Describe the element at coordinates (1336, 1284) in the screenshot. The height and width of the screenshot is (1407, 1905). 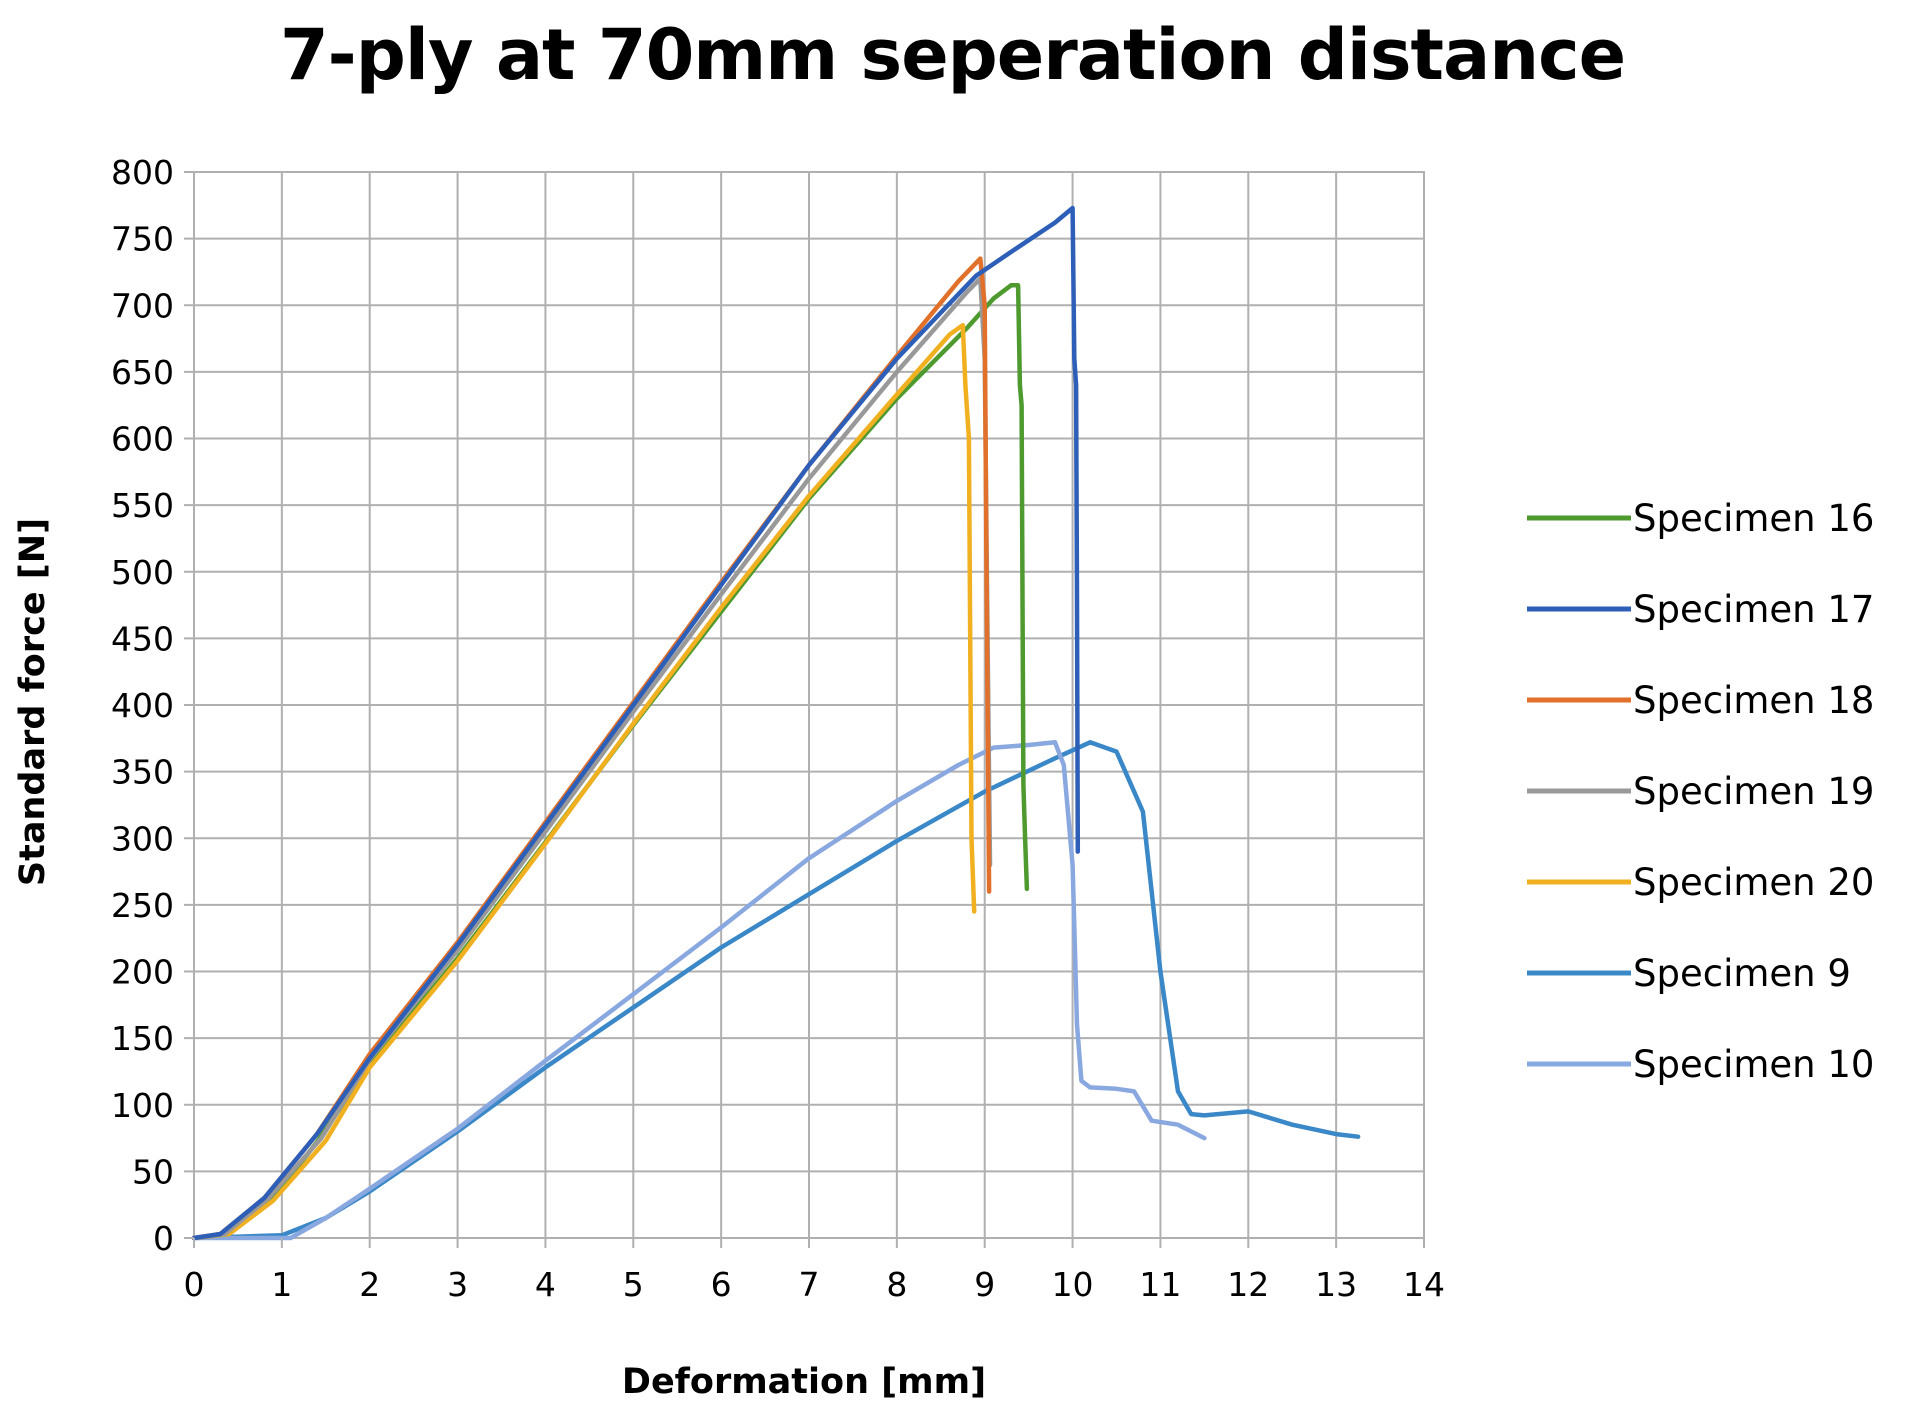
I see `x-tick-label: 13` at that location.